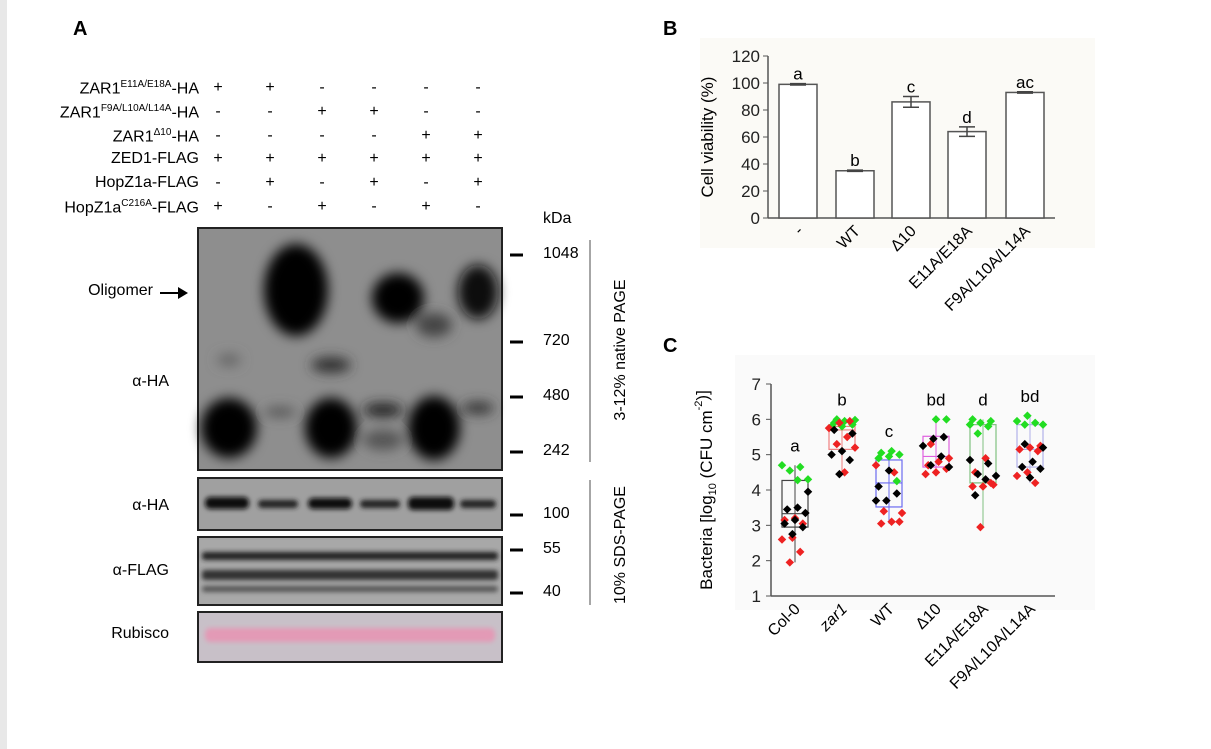 The width and height of the screenshot is (1211, 749). What do you see at coordinates (798, 74) in the screenshot?
I see `significance-label: a` at bounding box center [798, 74].